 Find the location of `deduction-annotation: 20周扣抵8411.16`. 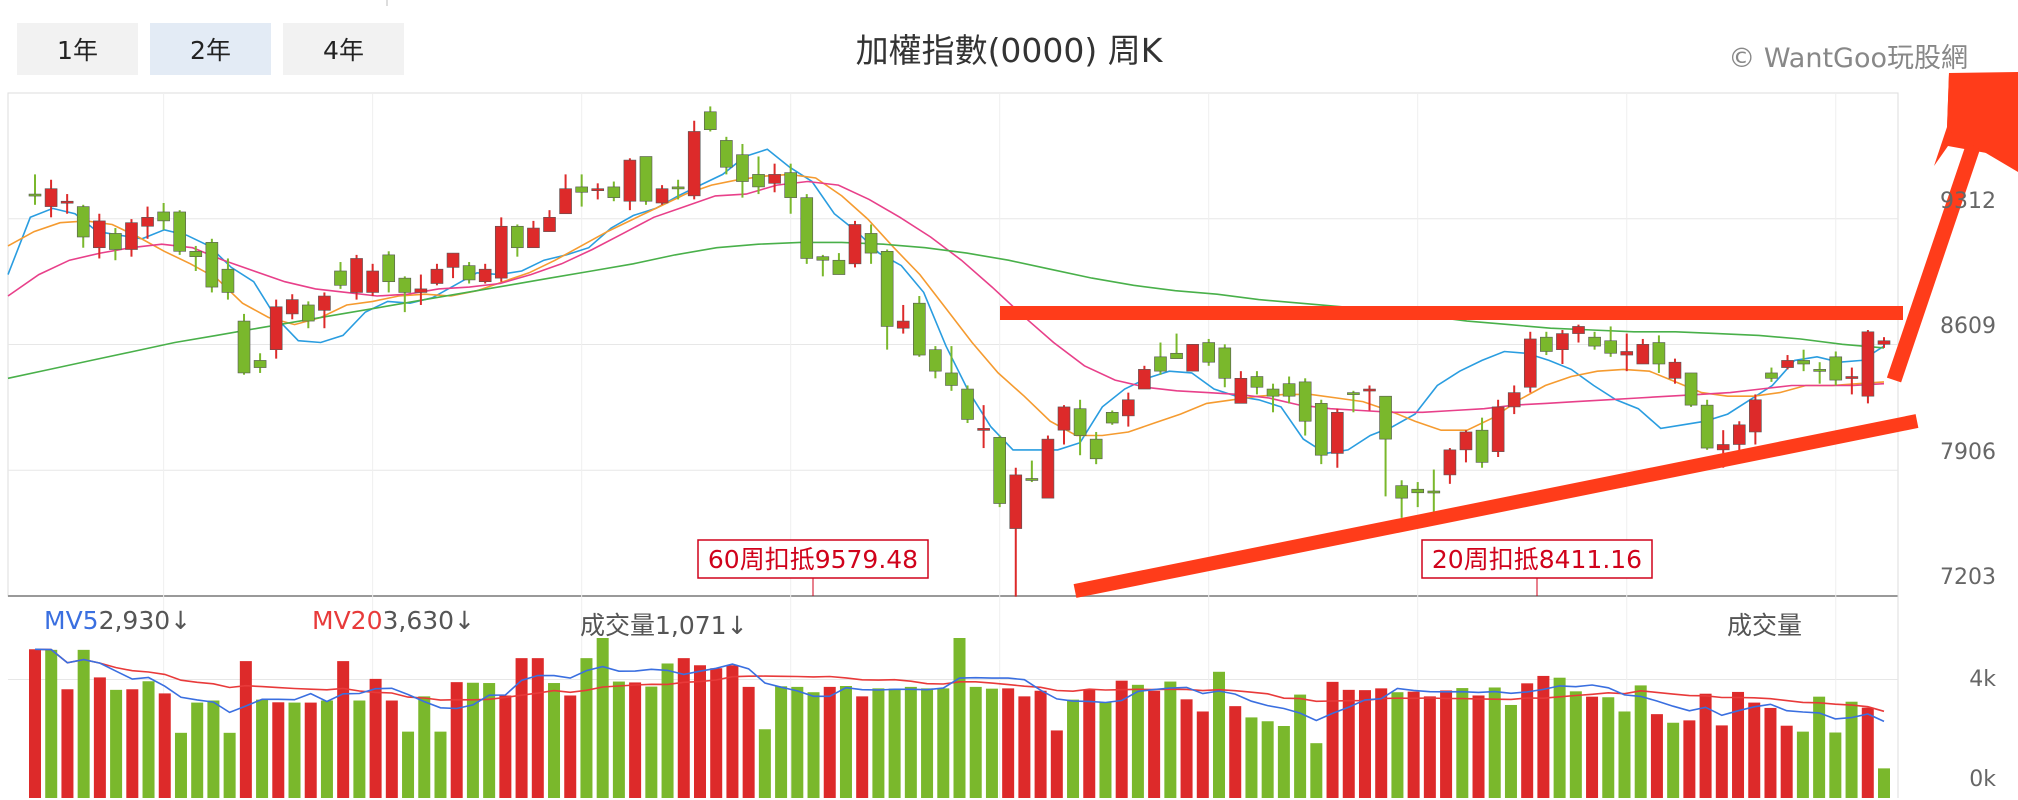

deduction-annotation: 20周扣抵8411.16 is located at coordinates (1537, 567).